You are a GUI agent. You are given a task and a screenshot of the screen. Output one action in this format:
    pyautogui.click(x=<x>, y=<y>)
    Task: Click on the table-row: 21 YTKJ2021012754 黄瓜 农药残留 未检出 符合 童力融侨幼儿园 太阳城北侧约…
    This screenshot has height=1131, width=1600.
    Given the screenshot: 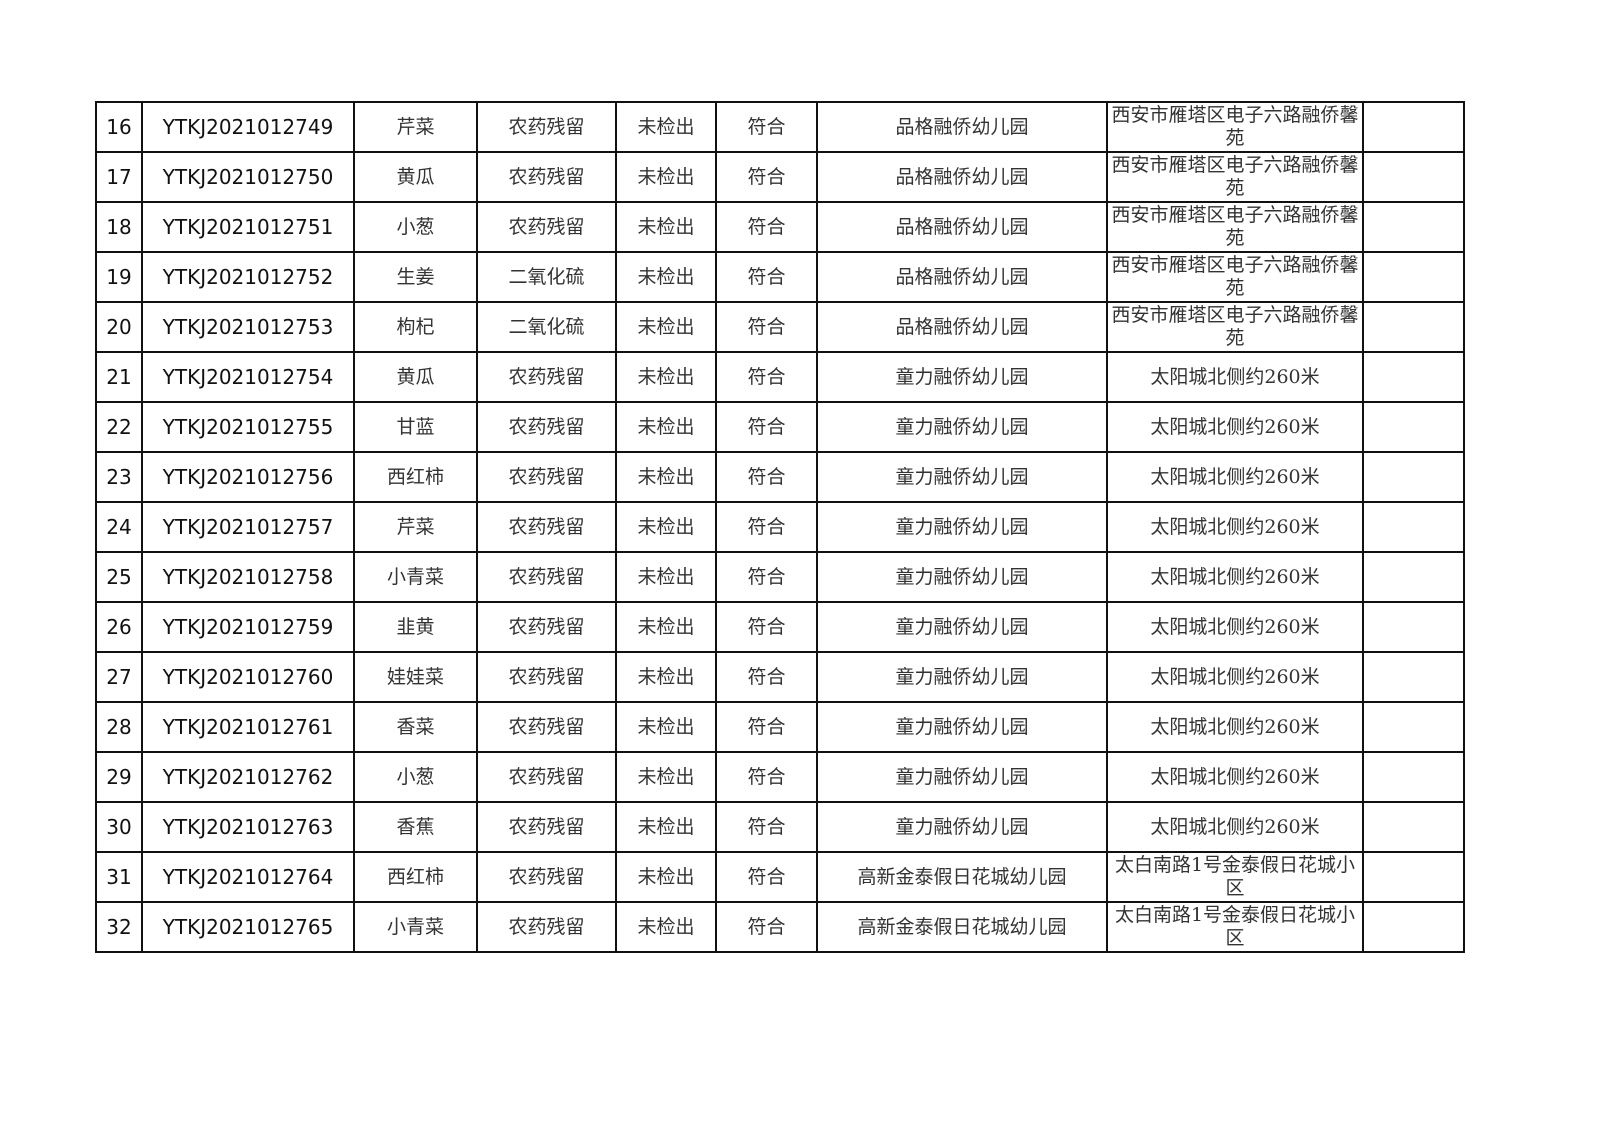 What is the action you would take?
    pyautogui.click(x=780, y=377)
    